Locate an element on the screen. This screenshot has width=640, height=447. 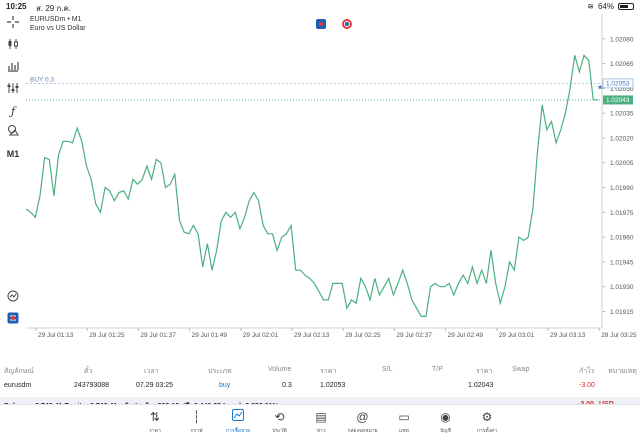
column-header: สัญลักษณ์ is located at coordinates (19, 371).